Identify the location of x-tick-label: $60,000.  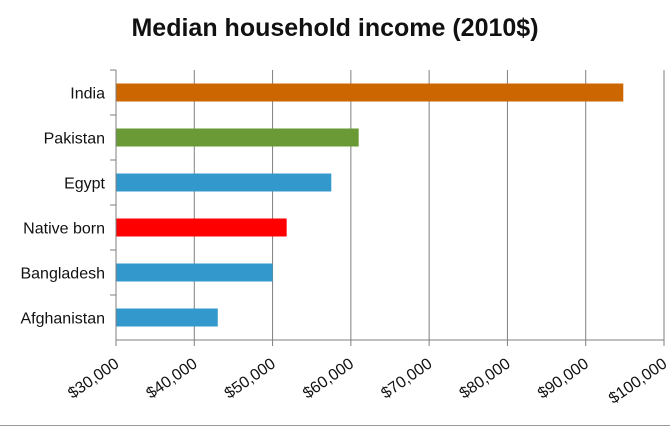
(328, 378).